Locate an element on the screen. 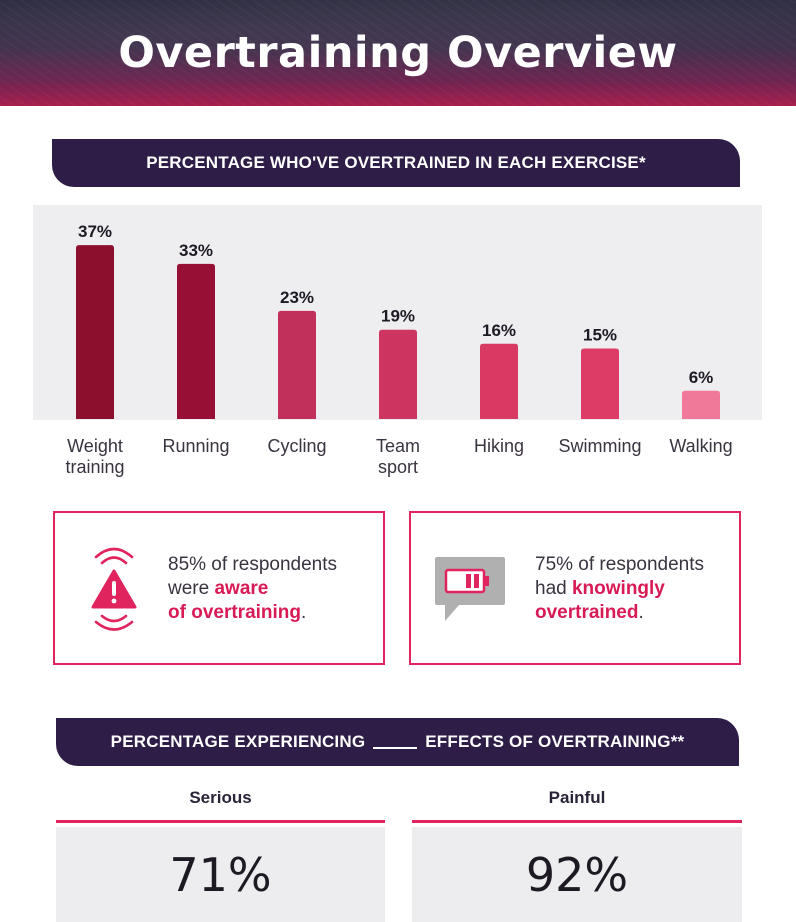 The image size is (796, 922). header-banner: Overtraining Overview is located at coordinates (398, 53).